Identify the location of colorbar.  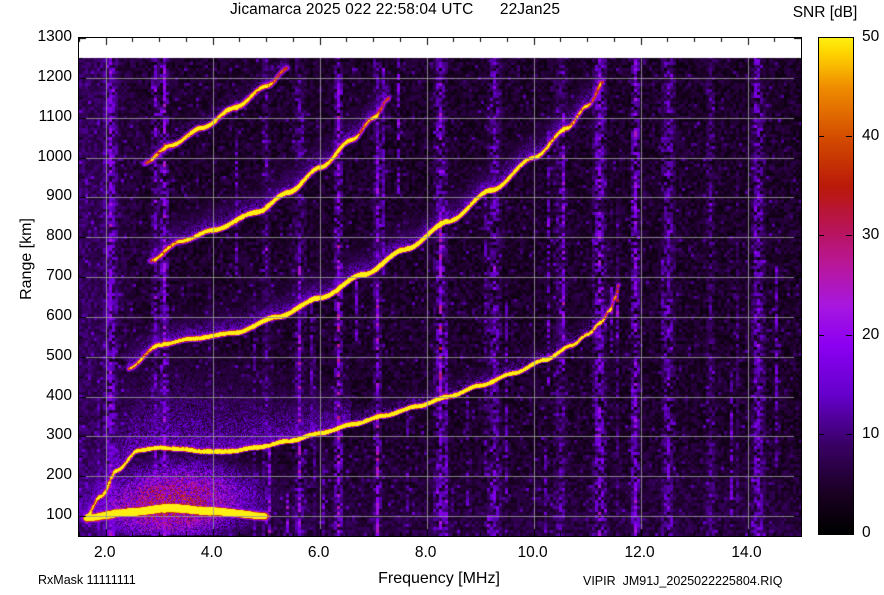
(836, 286).